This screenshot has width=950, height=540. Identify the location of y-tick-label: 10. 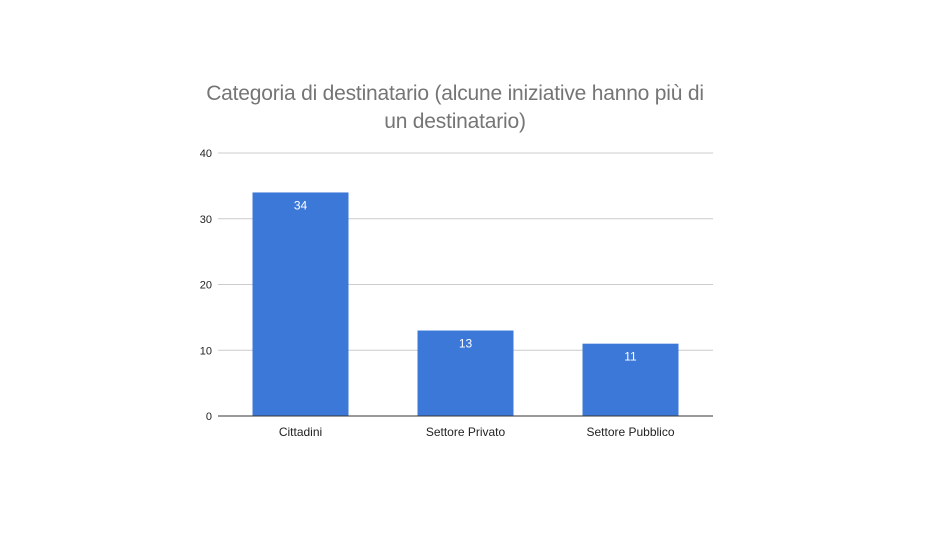
(206, 351).